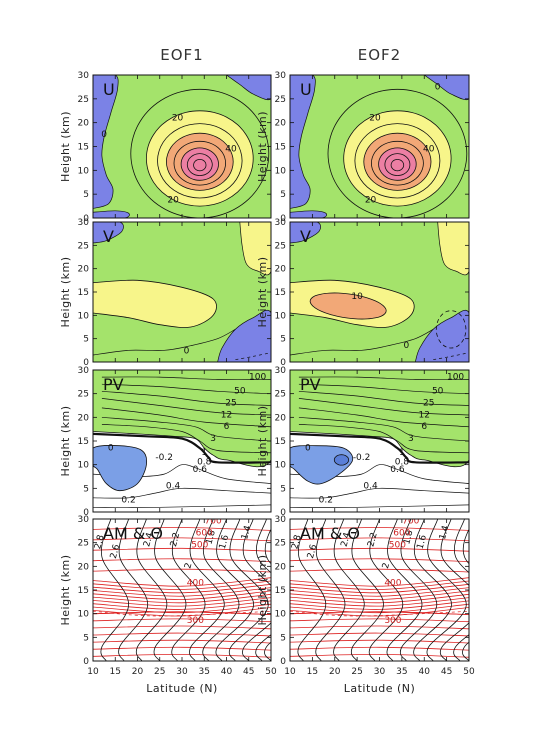  What do you see at coordinates (402, 463) in the screenshot?
I see `pv-contour-label: 0.8` at bounding box center [402, 463].